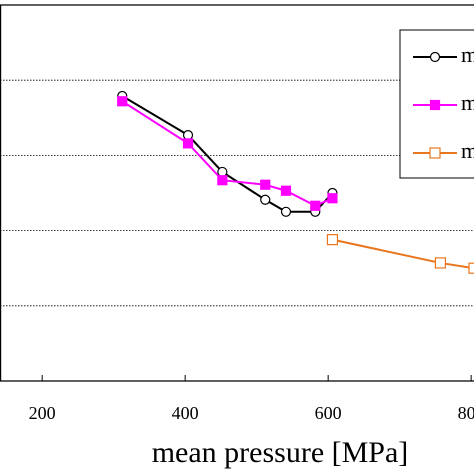 The height and width of the screenshot is (474, 474). Describe the element at coordinates (466, 413) in the screenshot. I see `x-tick-label: 800` at that location.